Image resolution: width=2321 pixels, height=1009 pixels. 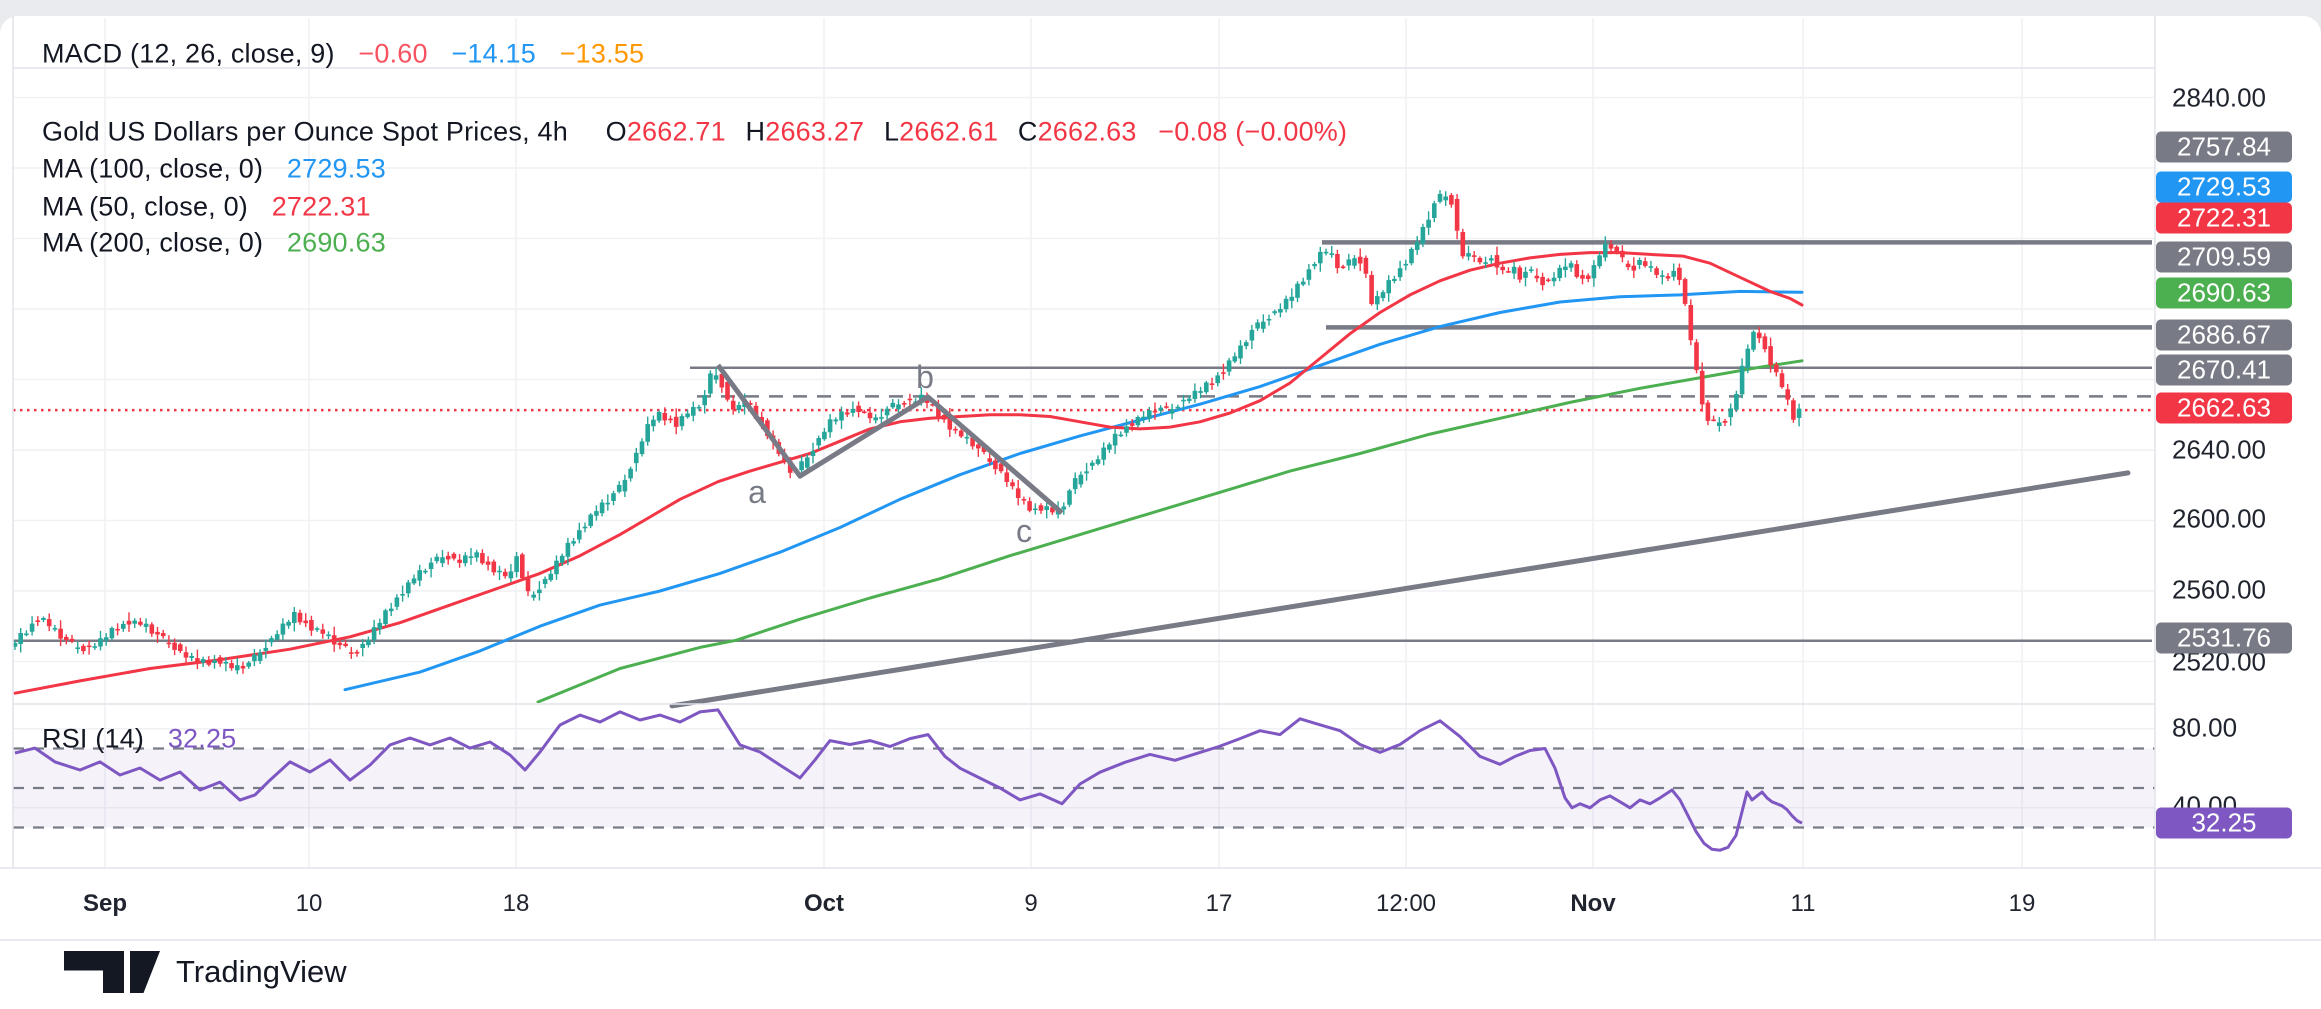 What do you see at coordinates (602, 53) in the screenshot?
I see `macd-signal-value: −13.55` at bounding box center [602, 53].